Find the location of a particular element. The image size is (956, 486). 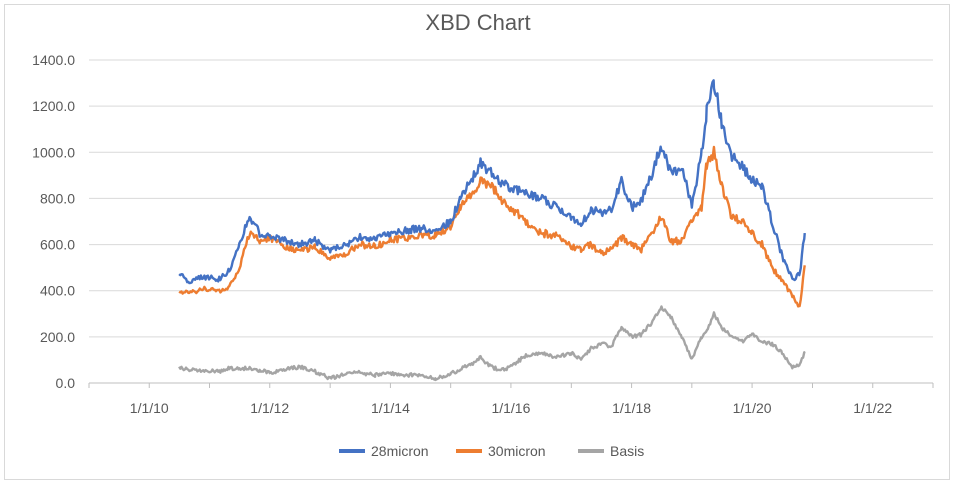

legend: 28micron 30micron Basis is located at coordinates (491, 451).